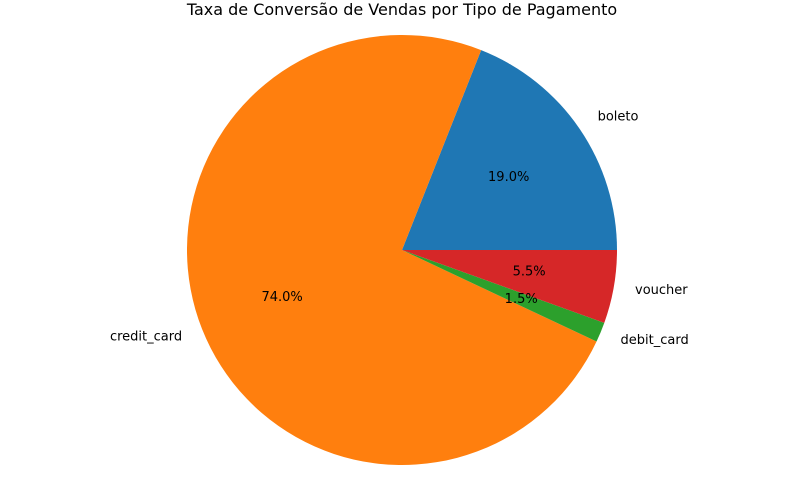 This screenshot has width=800, height=490. Describe the element at coordinates (509, 286) in the screenshot. I see `pie-slice-voucher` at that location.